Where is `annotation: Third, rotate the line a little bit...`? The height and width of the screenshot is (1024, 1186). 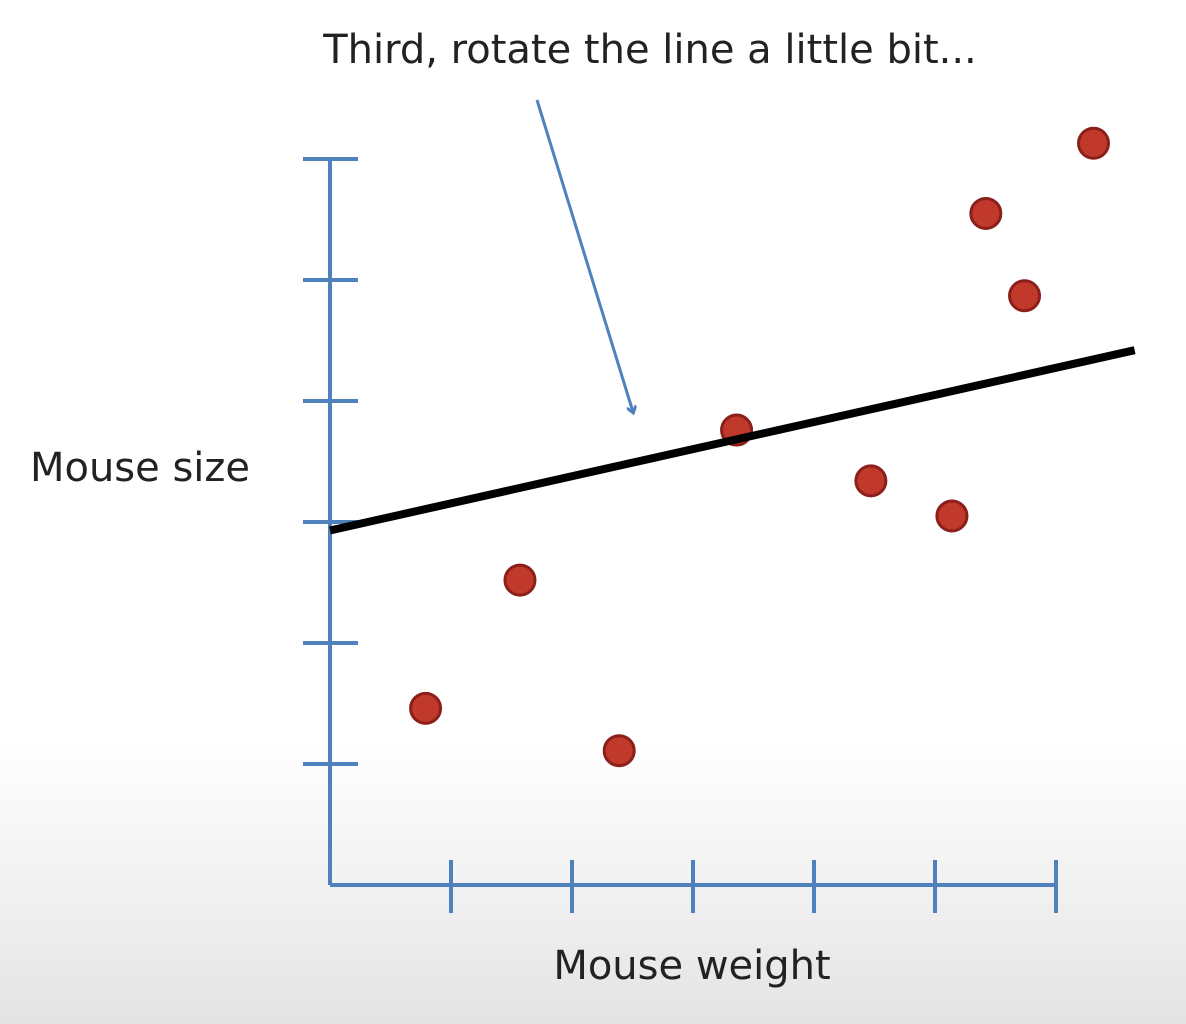 annotation: Third, rotate the line a little bit... is located at coordinates (649, 50).